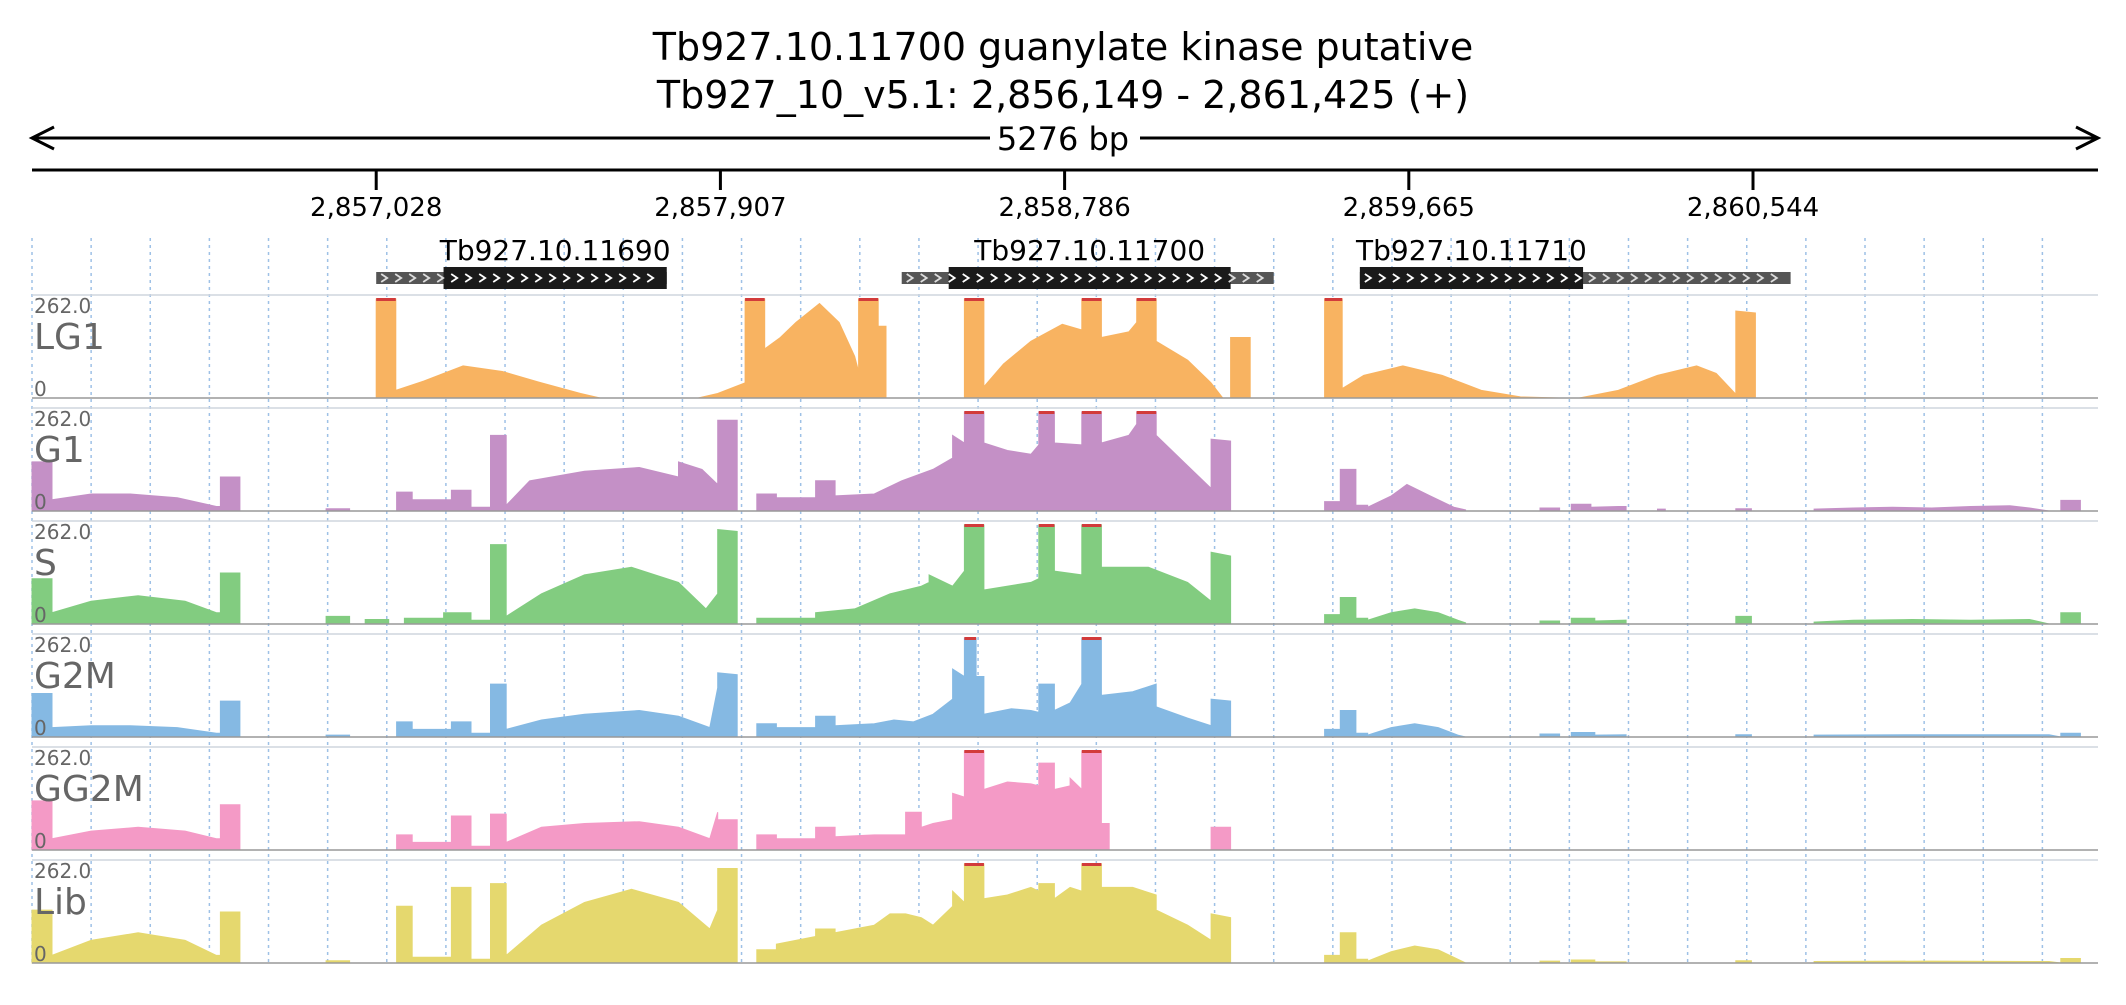 This screenshot has width=2126, height=1005. I want to click on track-5-name: Lib, so click(60, 902).